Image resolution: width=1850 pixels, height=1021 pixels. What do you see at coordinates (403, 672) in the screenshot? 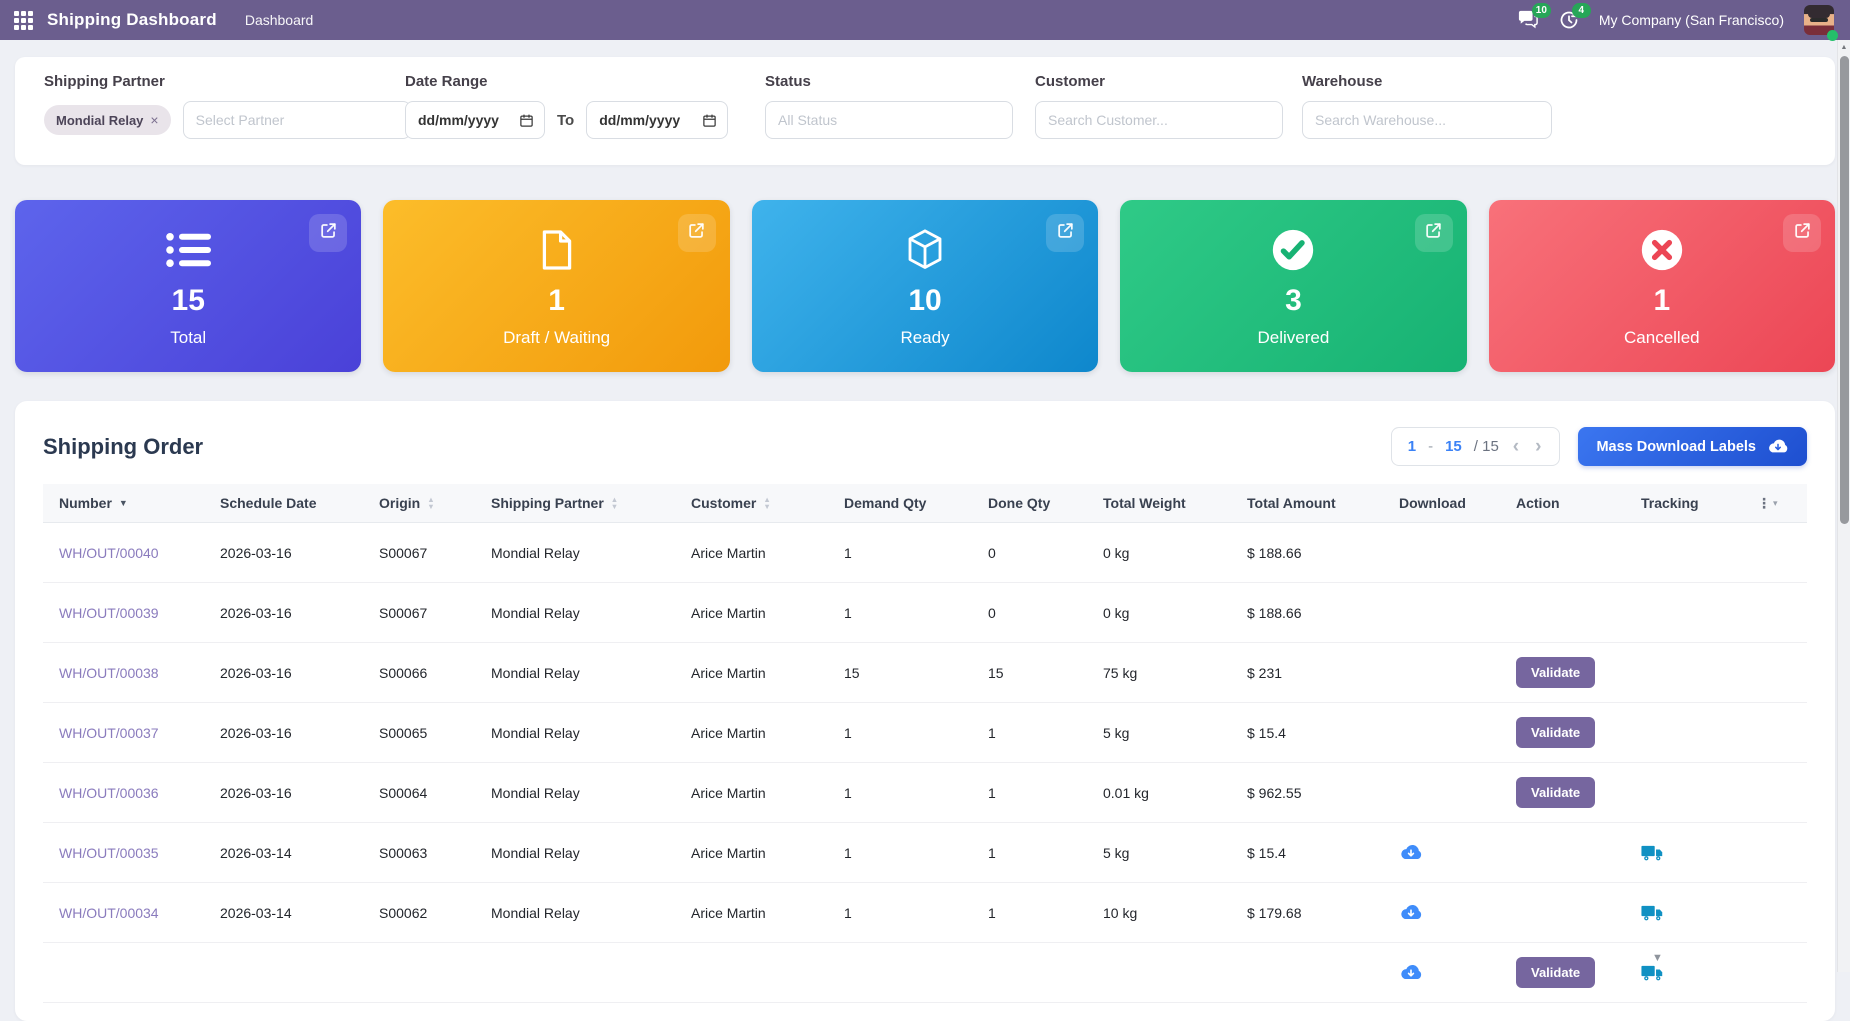
I see `origin: S00066` at bounding box center [403, 672].